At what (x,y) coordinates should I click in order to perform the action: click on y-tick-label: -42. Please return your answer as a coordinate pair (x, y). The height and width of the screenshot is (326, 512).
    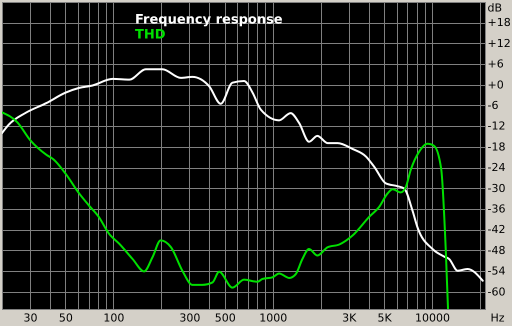
    Looking at the image, I should click on (497, 229).